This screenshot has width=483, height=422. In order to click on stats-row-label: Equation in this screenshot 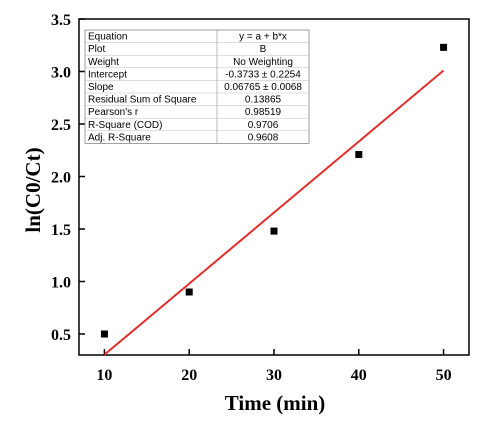, I will do `click(107, 37)`.